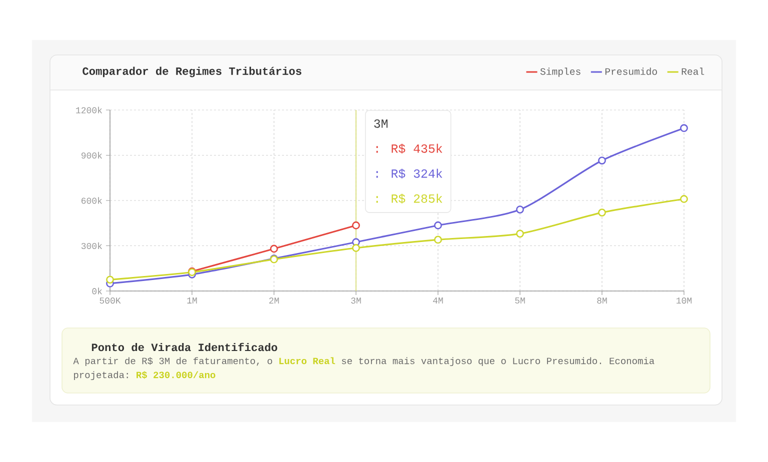 This screenshot has width=768, height=462. What do you see at coordinates (560, 72) in the screenshot?
I see `legend-label: Simples` at bounding box center [560, 72].